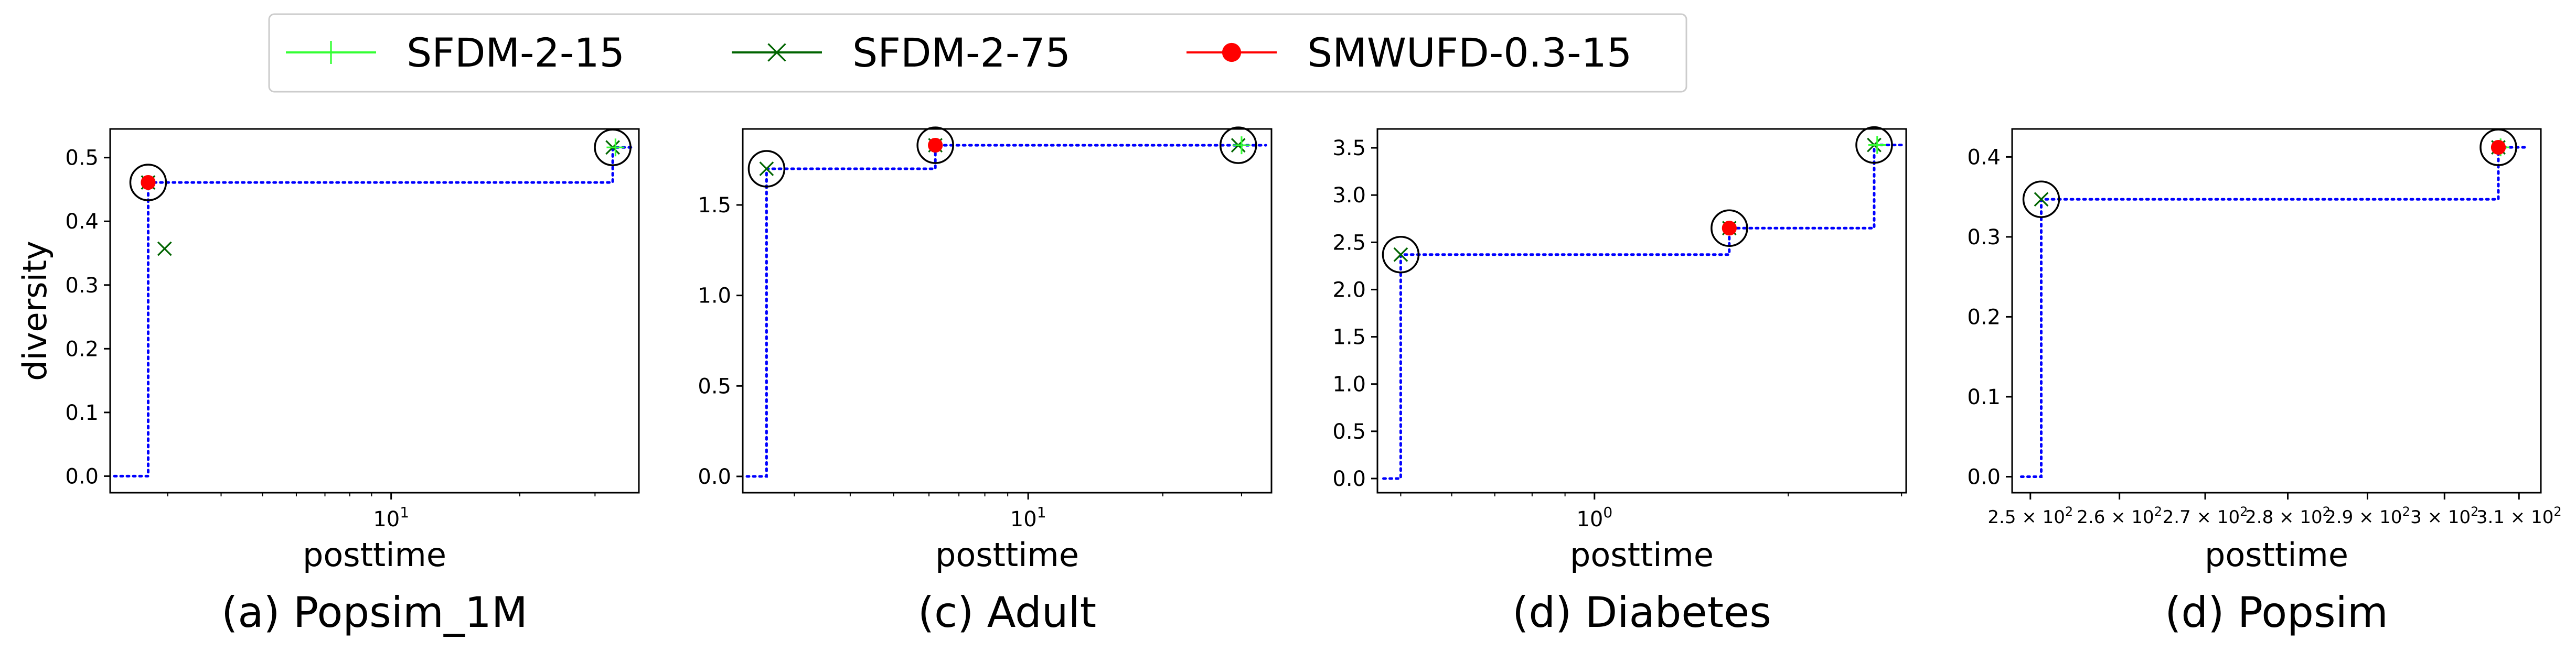  I want to click on y-tick-label: 3.0, so click(1349, 195).